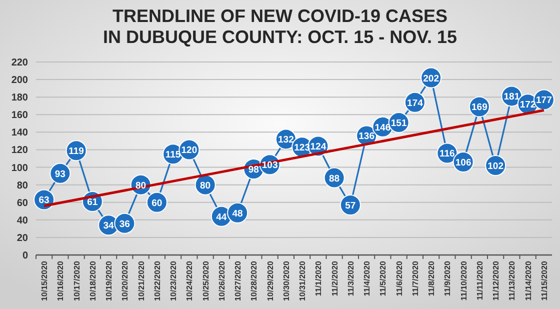 Image resolution: width=560 pixels, height=309 pixels. What do you see at coordinates (335, 278) in the screenshot?
I see `x-tick-label: 11/2/2020` at bounding box center [335, 278].